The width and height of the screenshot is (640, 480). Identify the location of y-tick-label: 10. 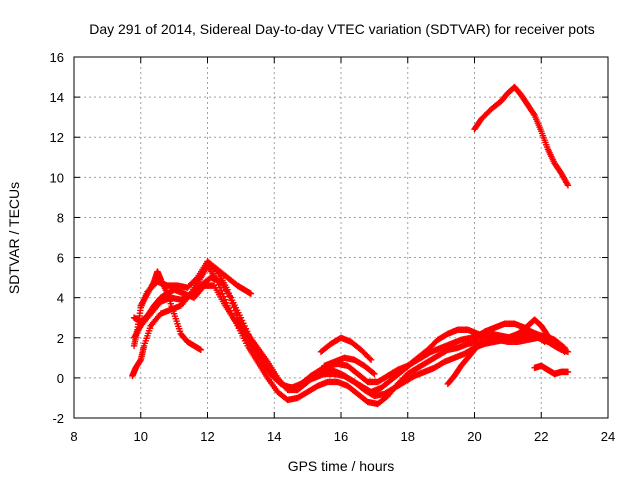
(57, 177).